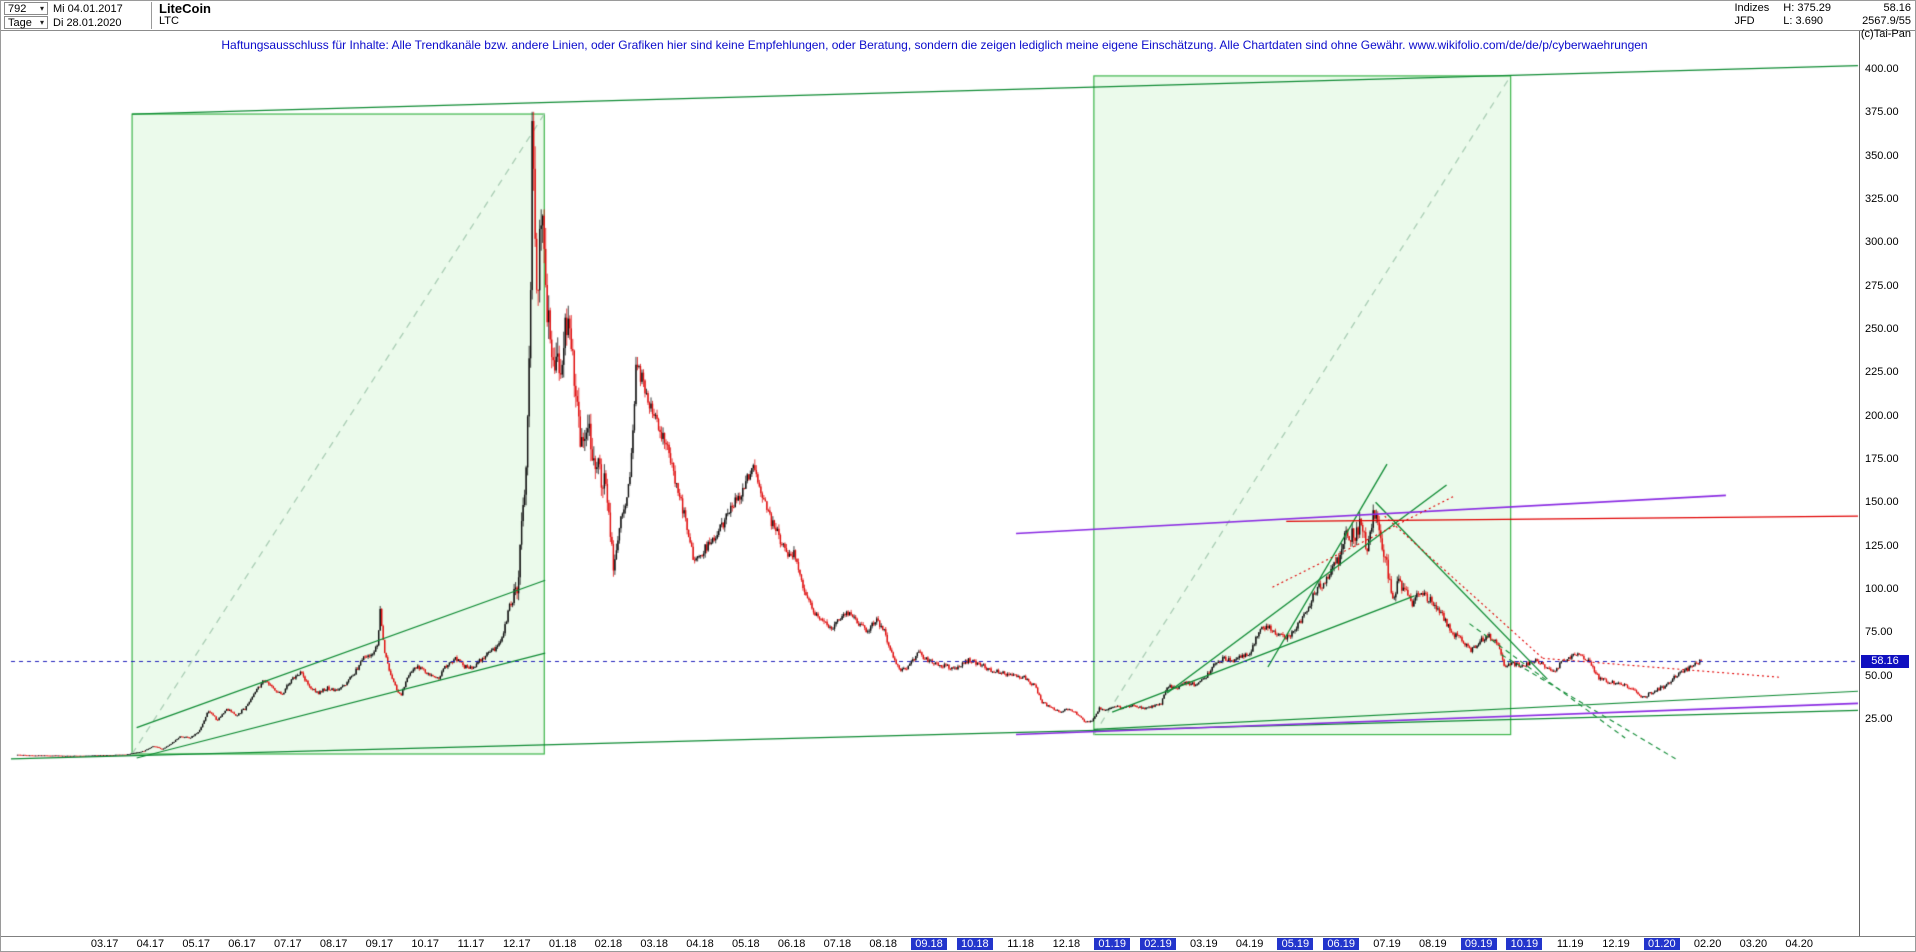 This screenshot has height=952, width=1916. I want to click on time-axis-label: 03.17, so click(104, 944).